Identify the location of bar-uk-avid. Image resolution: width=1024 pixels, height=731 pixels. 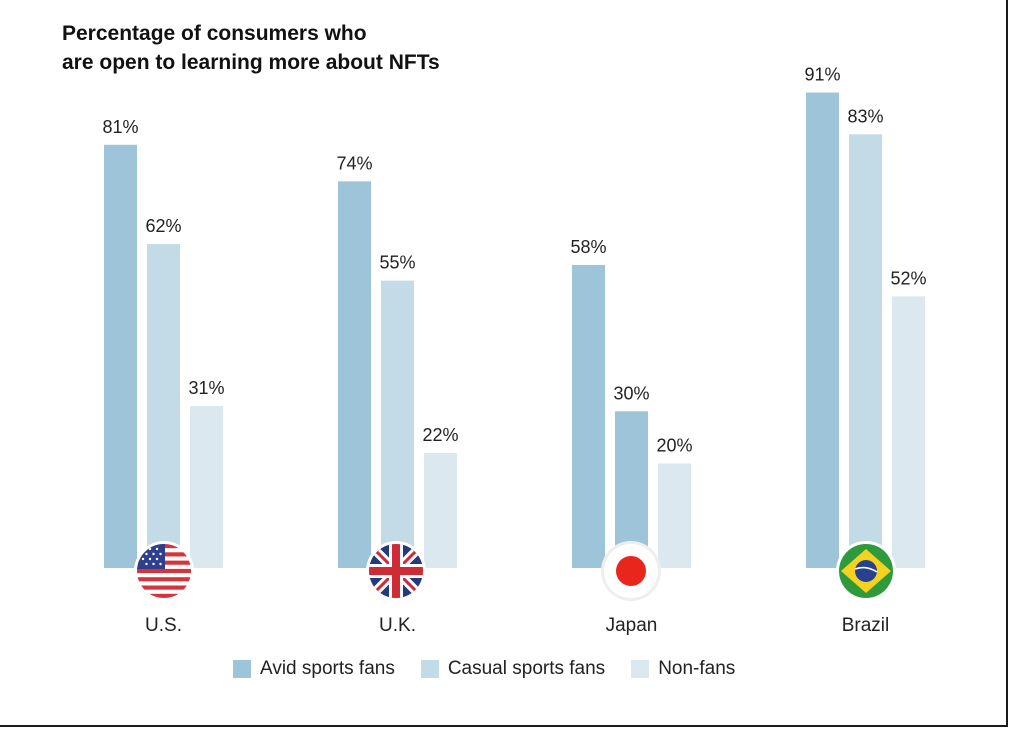
(354, 374).